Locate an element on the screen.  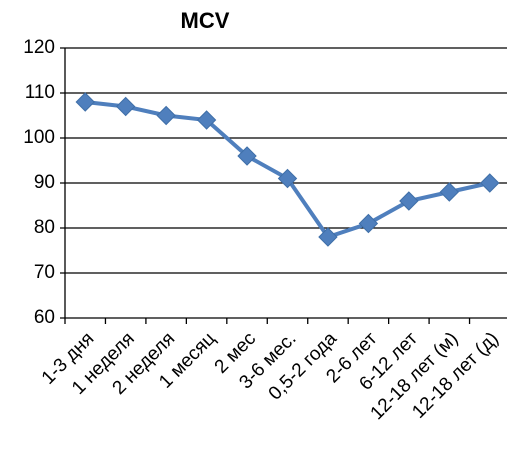
chart-title: MCV is located at coordinates (205, 20).